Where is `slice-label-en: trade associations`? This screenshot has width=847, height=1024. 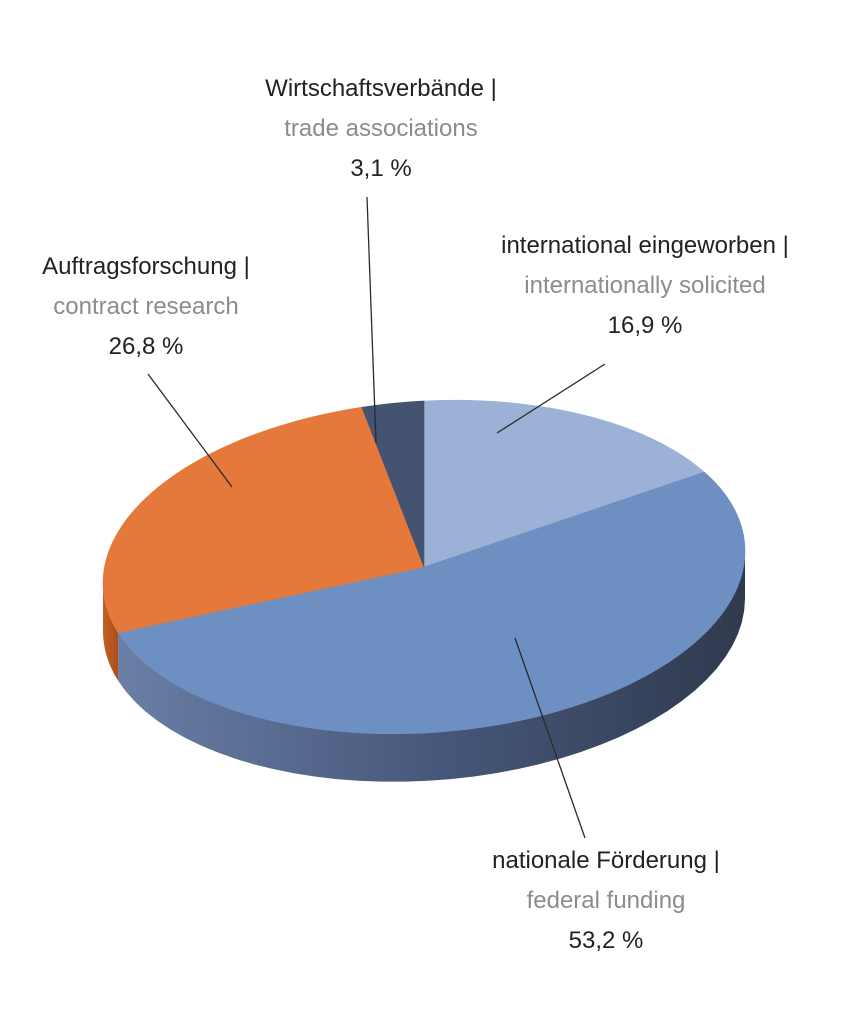
slice-label-en: trade associations is located at coordinates (380, 128).